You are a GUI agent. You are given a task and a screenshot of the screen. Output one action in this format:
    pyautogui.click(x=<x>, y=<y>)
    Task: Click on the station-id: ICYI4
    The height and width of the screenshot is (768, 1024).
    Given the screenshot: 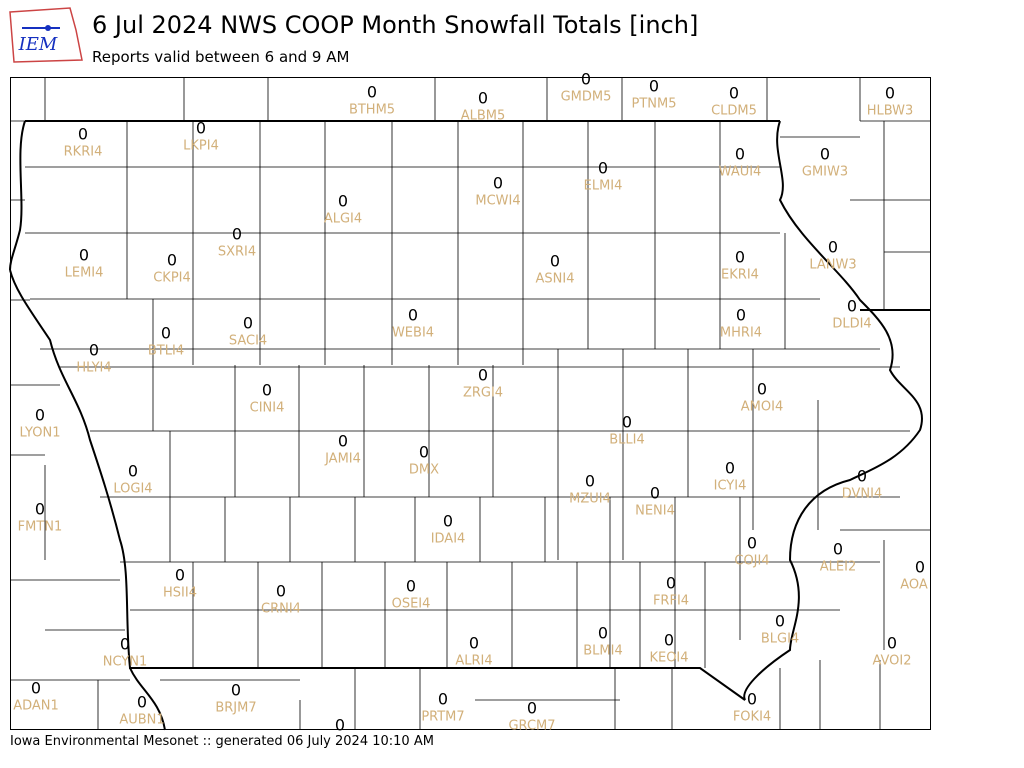 What is the action you would take?
    pyautogui.click(x=730, y=486)
    